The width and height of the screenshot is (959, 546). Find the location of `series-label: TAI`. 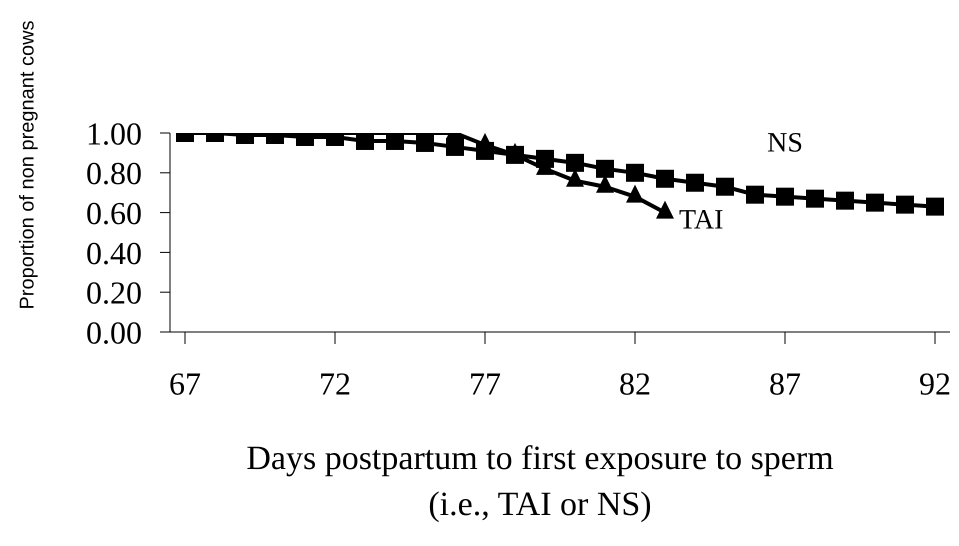

series-label: TAI is located at coordinates (701, 220).